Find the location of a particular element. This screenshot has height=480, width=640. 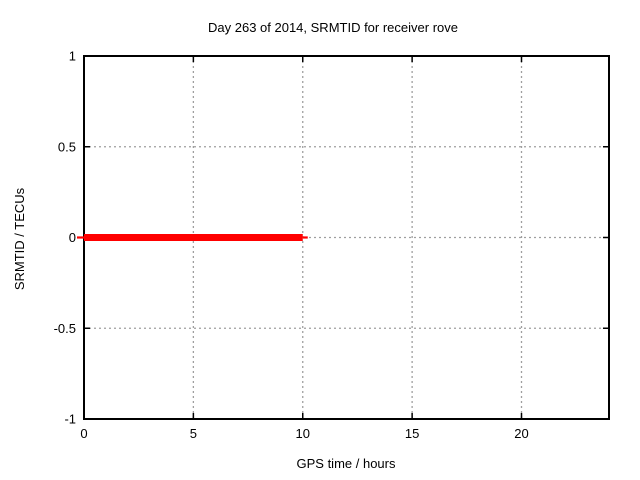

y-tick-label: 0.5 is located at coordinates (67, 146).